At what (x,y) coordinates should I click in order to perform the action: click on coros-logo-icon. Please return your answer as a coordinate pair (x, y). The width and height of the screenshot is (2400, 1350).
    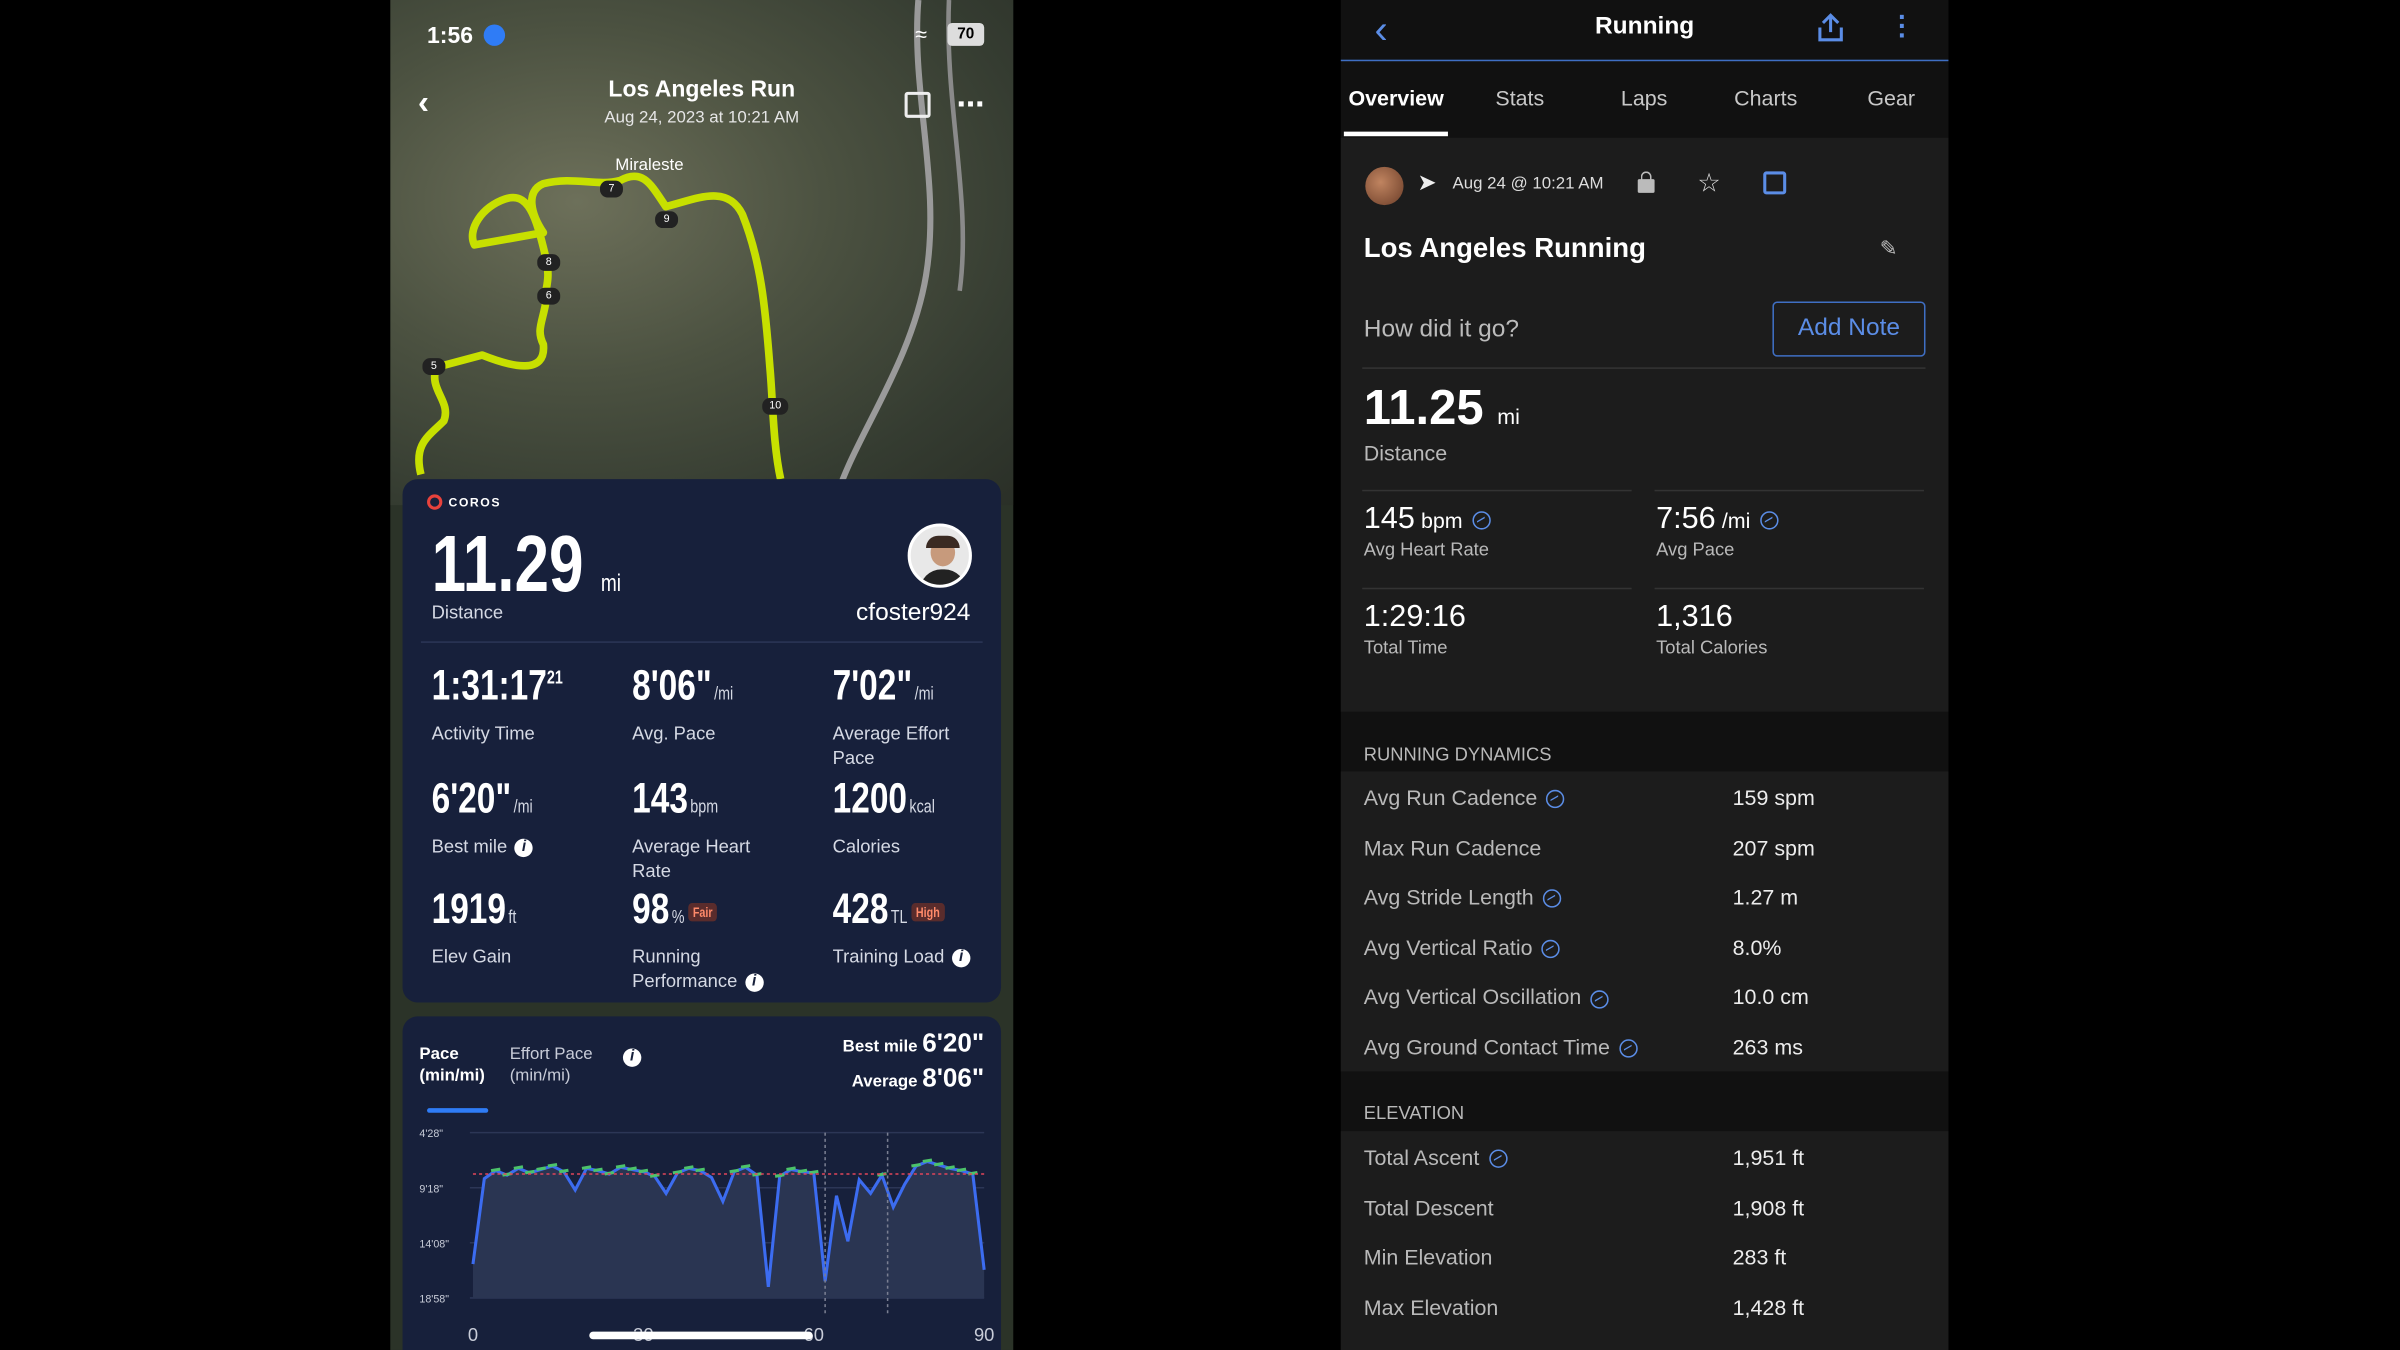
    Looking at the image, I should click on (435, 502).